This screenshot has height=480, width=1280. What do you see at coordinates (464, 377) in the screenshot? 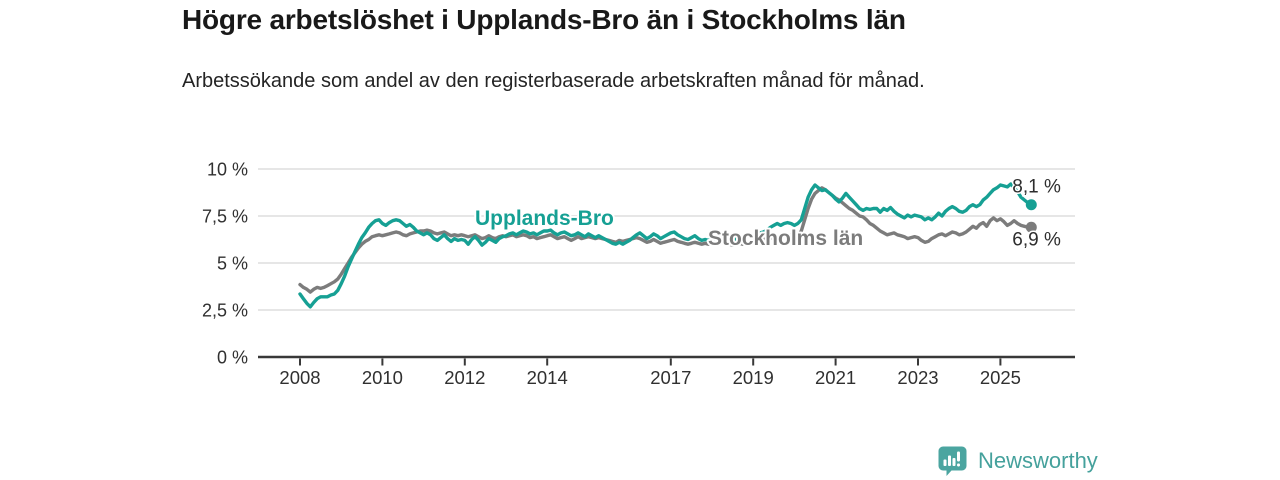
I see `x-axis-label: 2012` at bounding box center [464, 377].